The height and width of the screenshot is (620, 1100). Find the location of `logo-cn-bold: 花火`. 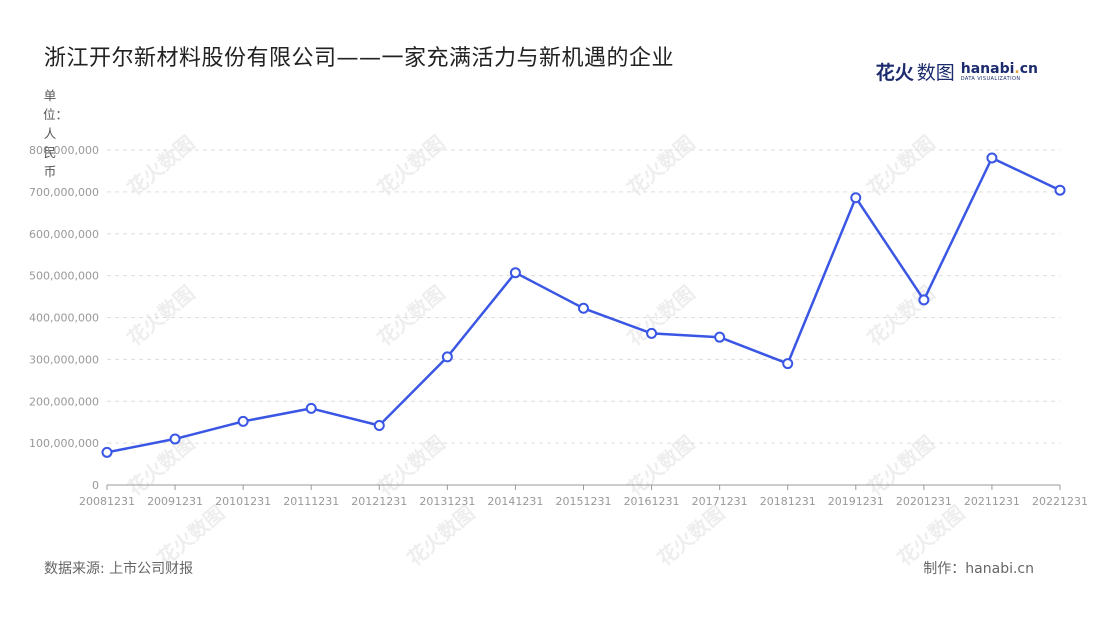

logo-cn-bold: 花火 is located at coordinates (894, 73).